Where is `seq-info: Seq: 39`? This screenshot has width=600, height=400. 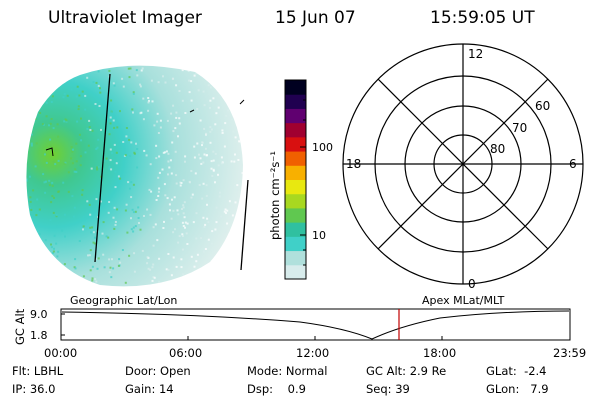 seq-info: Seq: 39 is located at coordinates (388, 389).